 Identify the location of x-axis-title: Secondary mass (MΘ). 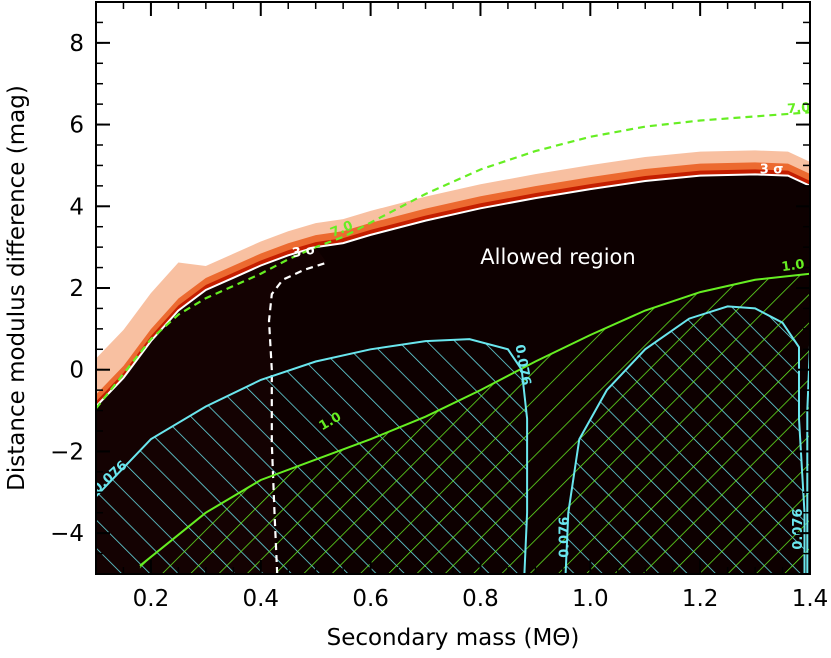
(453, 638).